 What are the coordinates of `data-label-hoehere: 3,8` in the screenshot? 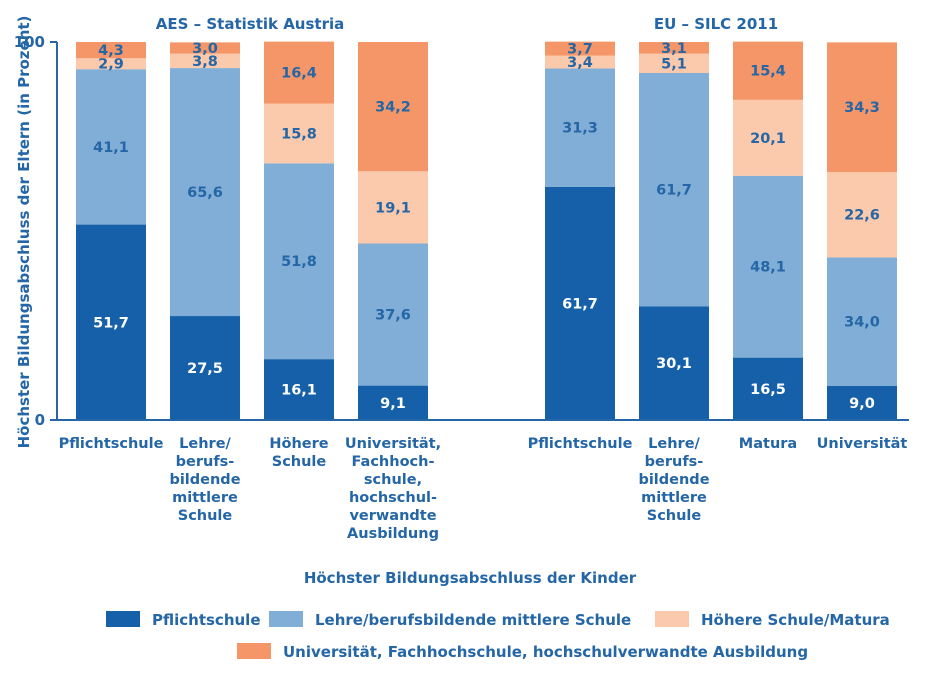 It's located at (205, 62).